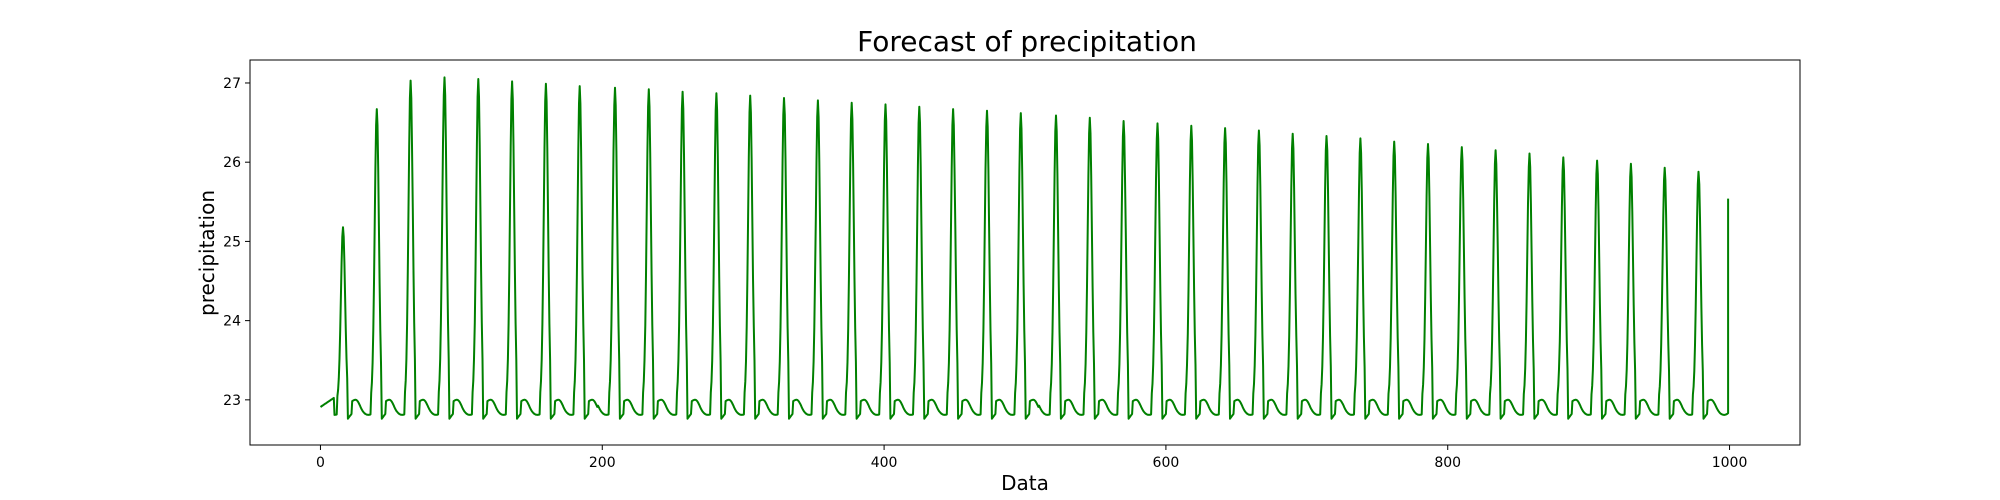 This screenshot has height=500, width=2000. Describe the element at coordinates (1025, 483) in the screenshot. I see `x-axis-label: Data` at that location.